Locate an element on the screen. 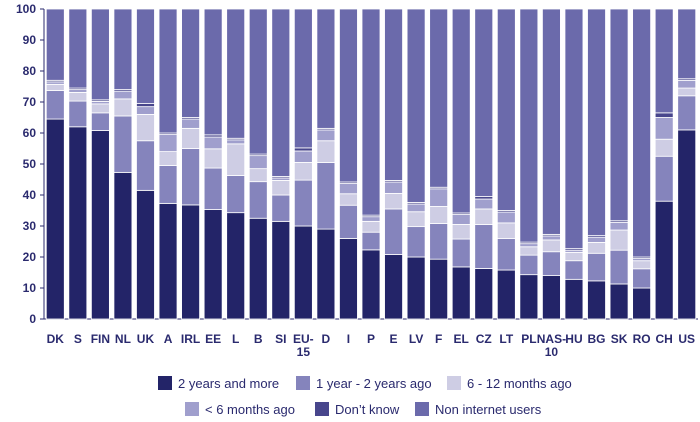 This screenshot has width=700, height=422. x-tick-label: UK is located at coordinates (146, 339).